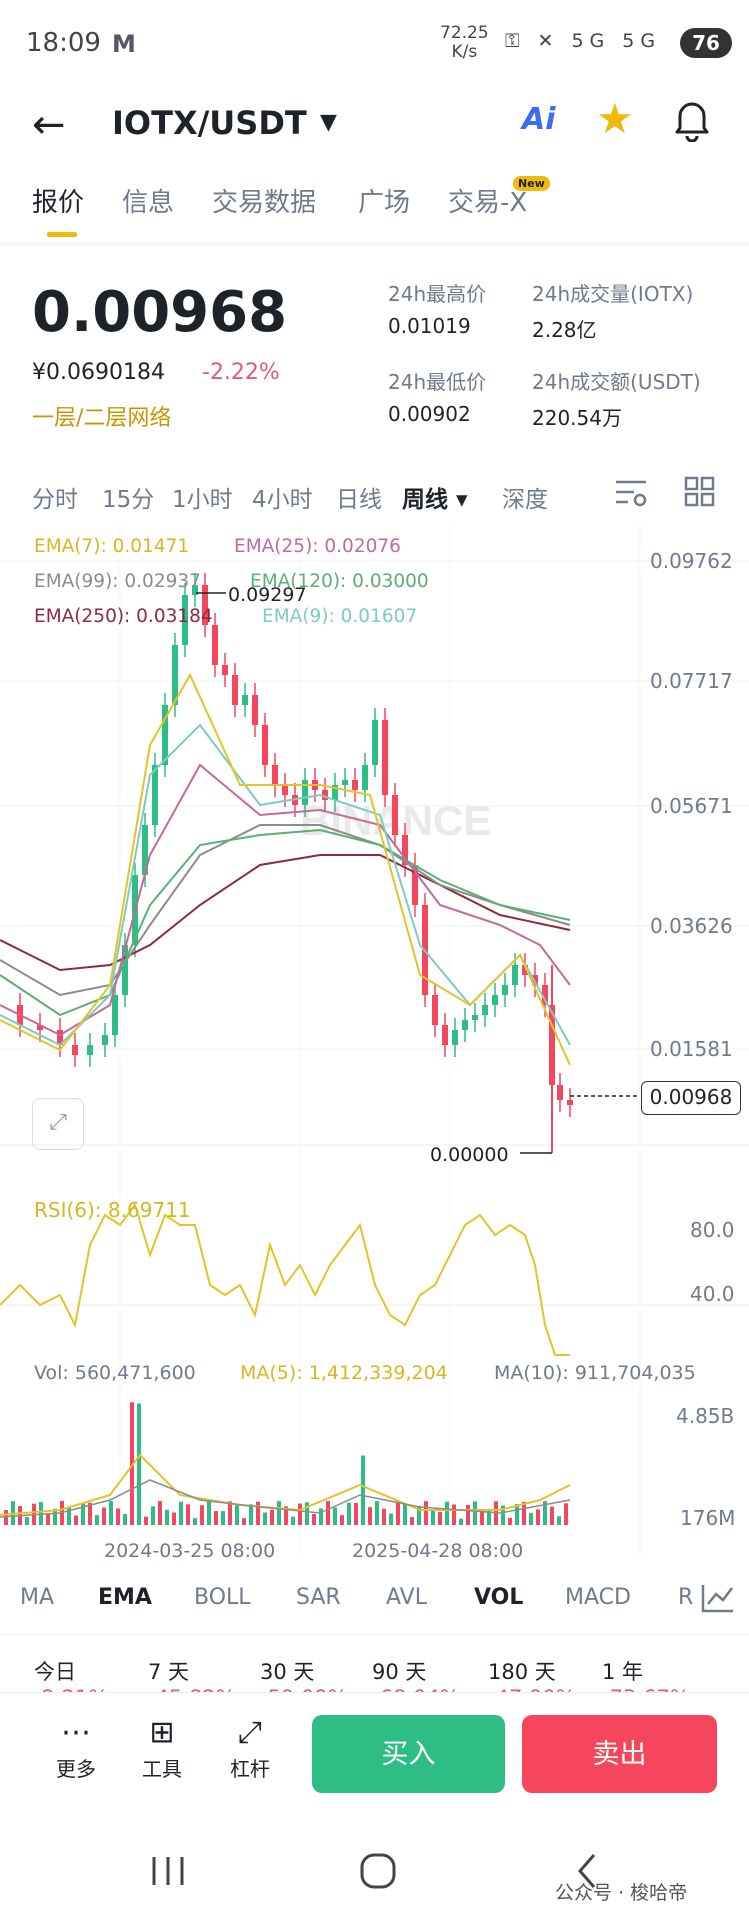  What do you see at coordinates (464, 33) in the screenshot?
I see `net-speed-value: 72.25` at bounding box center [464, 33].